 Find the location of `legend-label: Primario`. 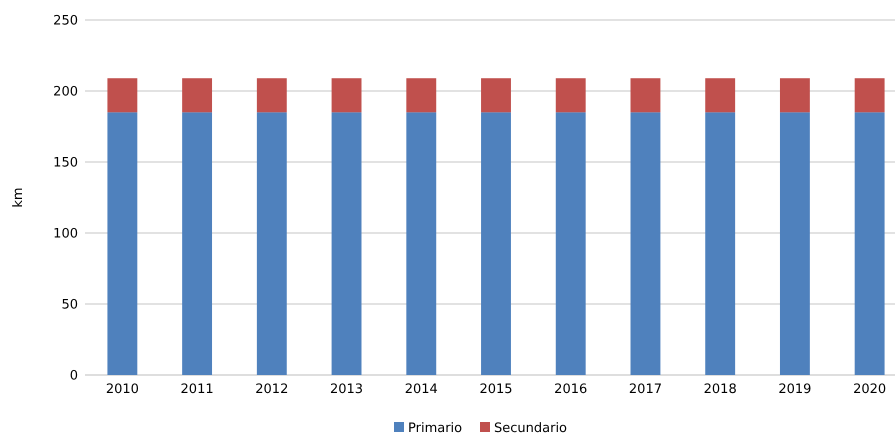

legend-label: Primario is located at coordinates (435, 428).